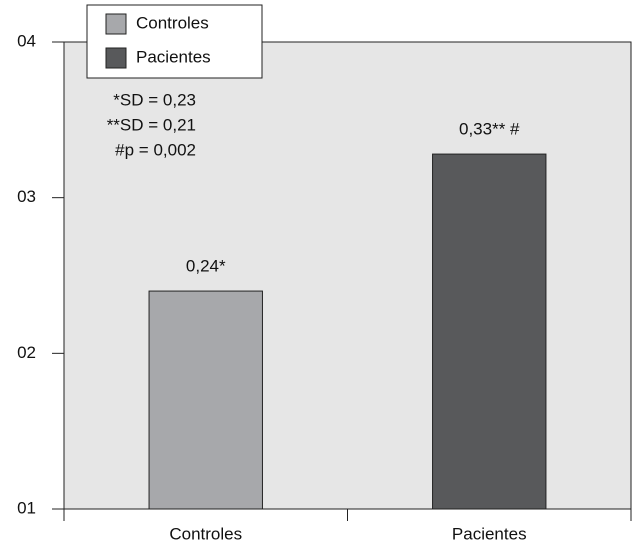 The width and height of the screenshot is (632, 547). What do you see at coordinates (155, 149) in the screenshot?
I see `annotation: #p = 0,002` at bounding box center [155, 149].